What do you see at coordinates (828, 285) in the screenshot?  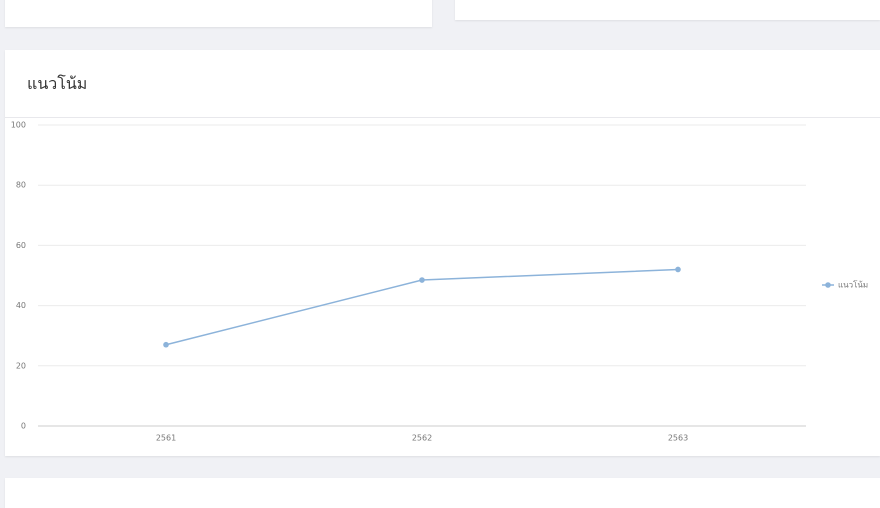 I see `legend-marker` at bounding box center [828, 285].